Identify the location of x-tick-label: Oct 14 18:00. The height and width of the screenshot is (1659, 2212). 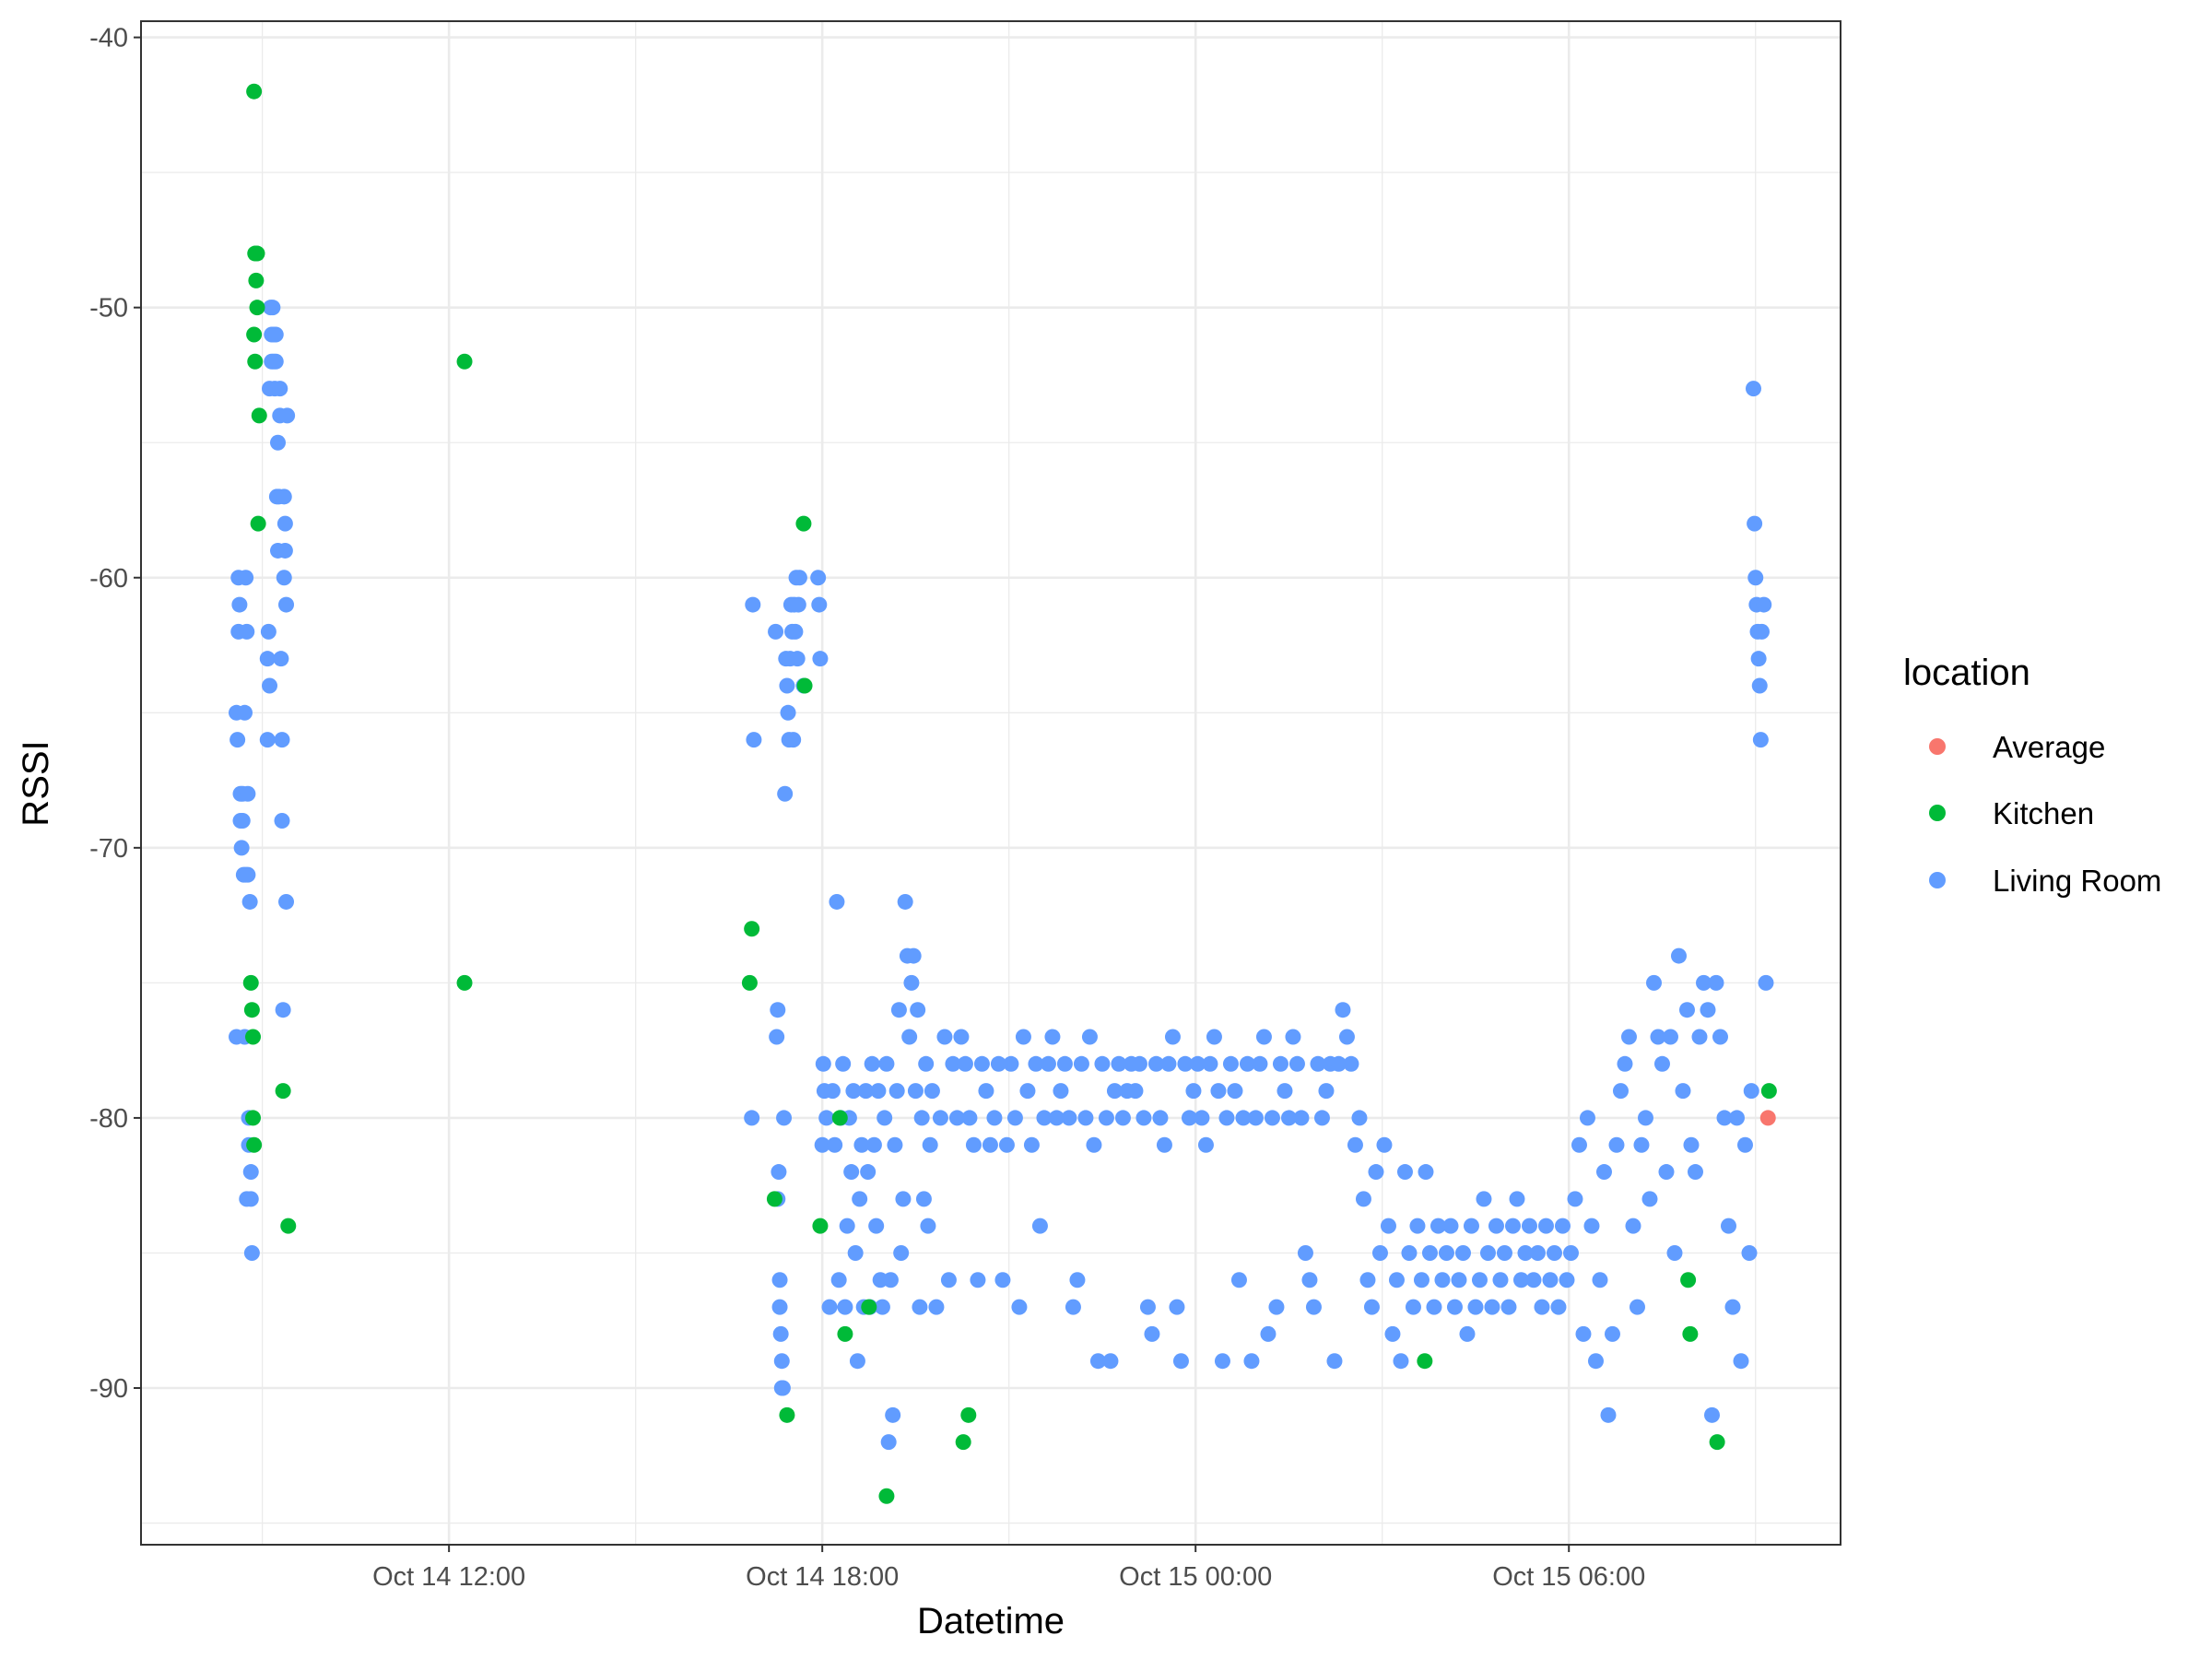
(822, 1577).